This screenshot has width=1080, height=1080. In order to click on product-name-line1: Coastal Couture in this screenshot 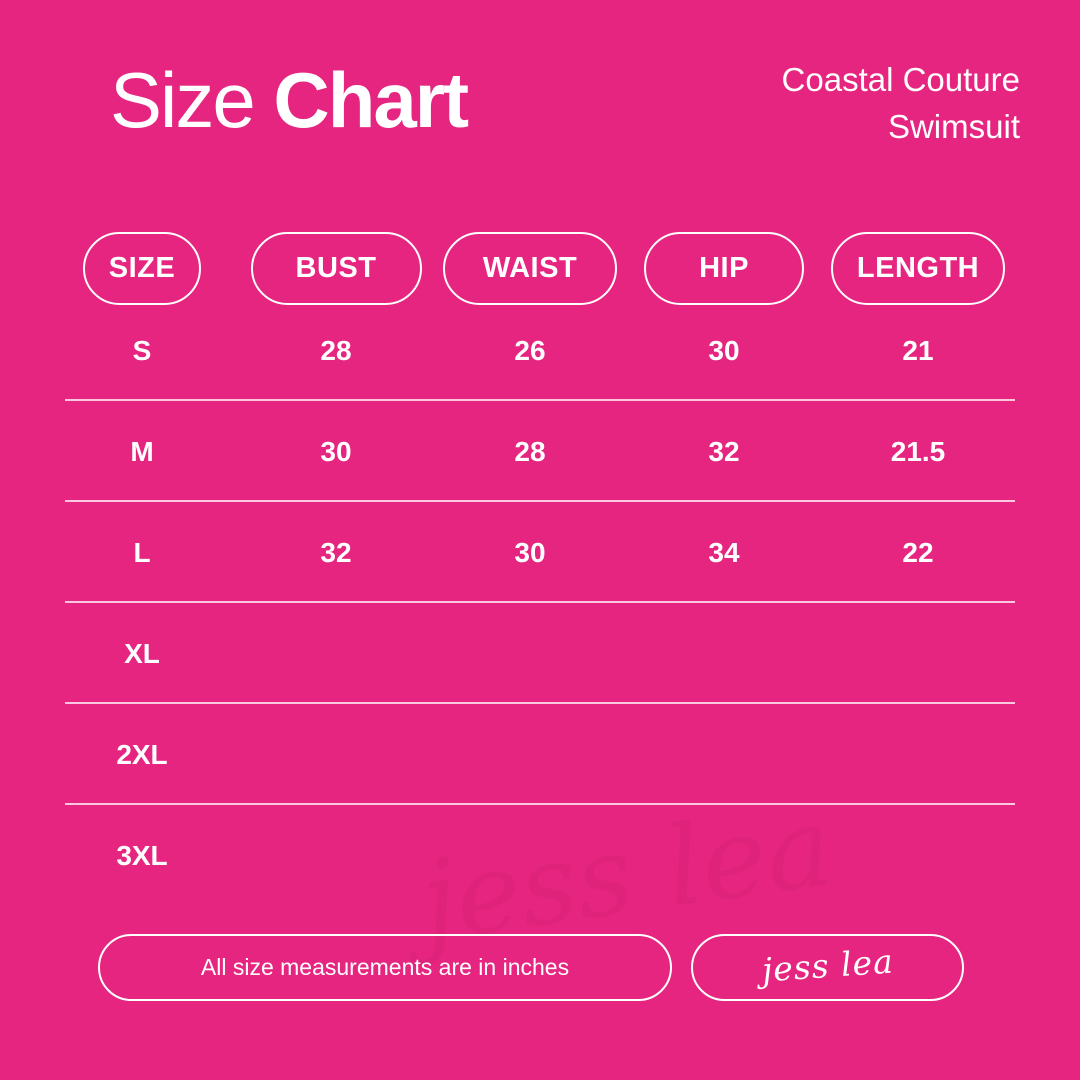, I will do `click(900, 79)`.